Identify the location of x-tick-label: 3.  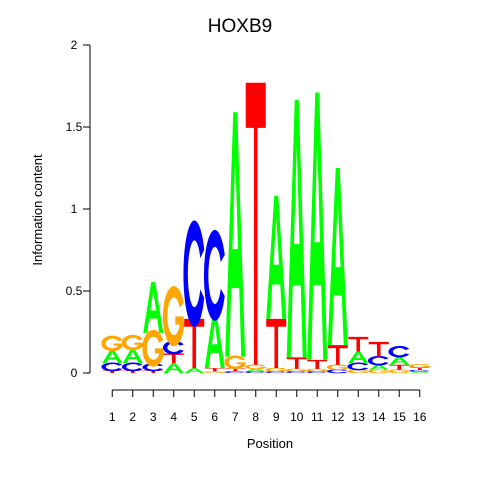
(153, 417).